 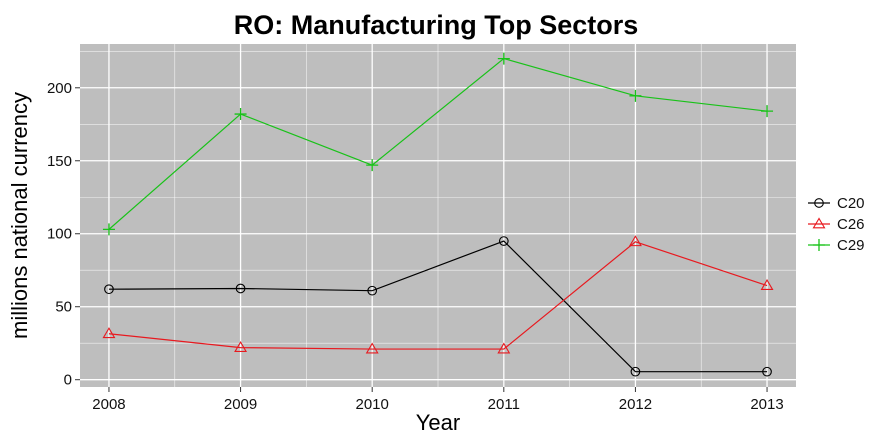 What do you see at coordinates (59, 234) in the screenshot?
I see `y-tick-label: 100` at bounding box center [59, 234].